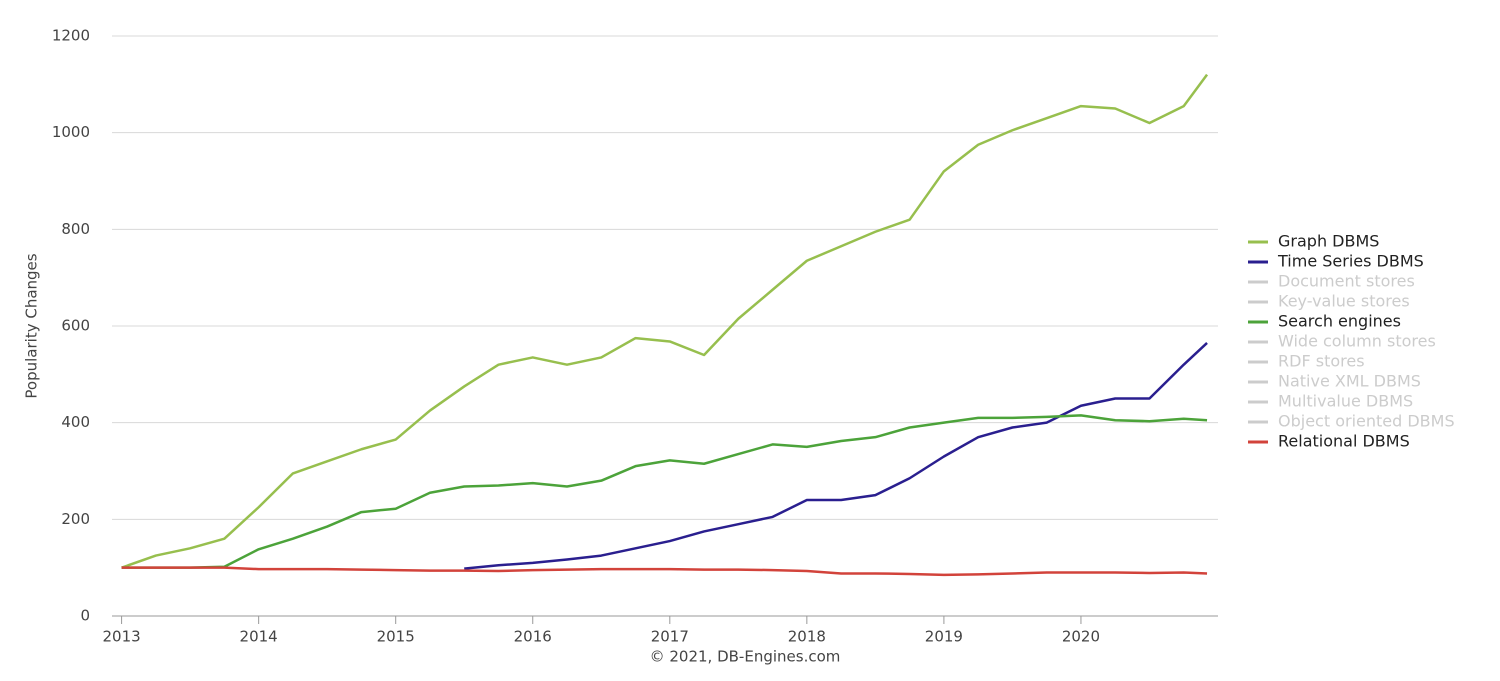 Image resolution: width=1500 pixels, height=681 pixels. Describe the element at coordinates (1339, 321) in the screenshot. I see `legend-label: Search engines` at that location.